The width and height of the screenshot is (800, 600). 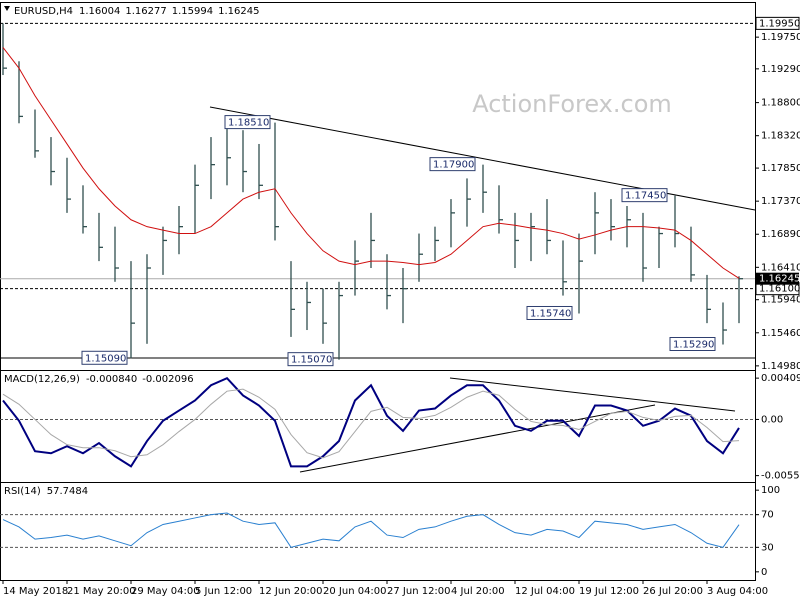 I want to click on annotation-label: 1.15070, so click(x=311, y=360).